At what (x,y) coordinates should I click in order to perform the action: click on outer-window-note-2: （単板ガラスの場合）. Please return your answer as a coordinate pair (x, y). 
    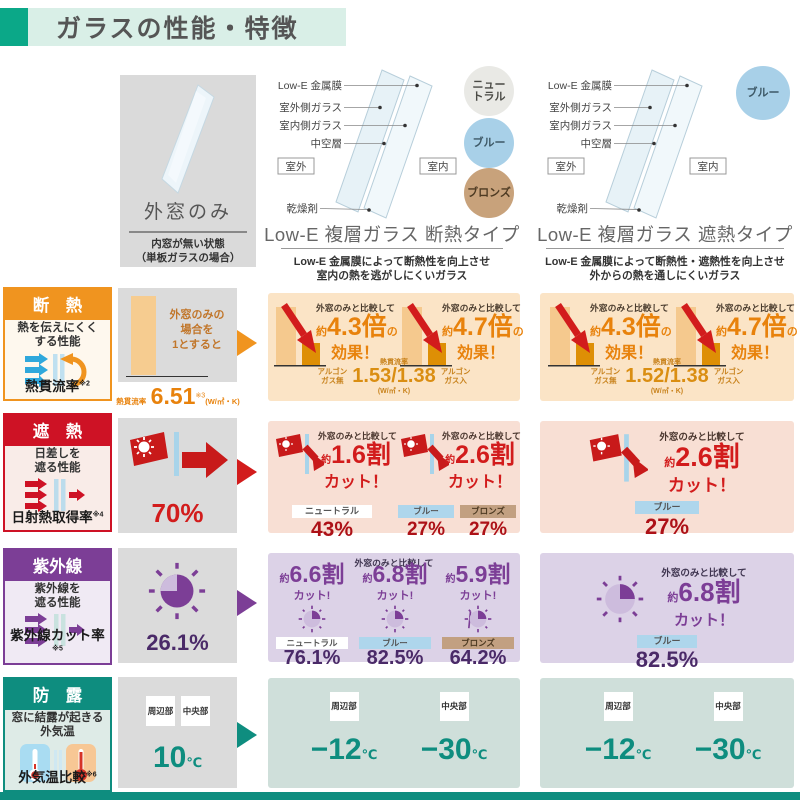
    Looking at the image, I should click on (188, 257).